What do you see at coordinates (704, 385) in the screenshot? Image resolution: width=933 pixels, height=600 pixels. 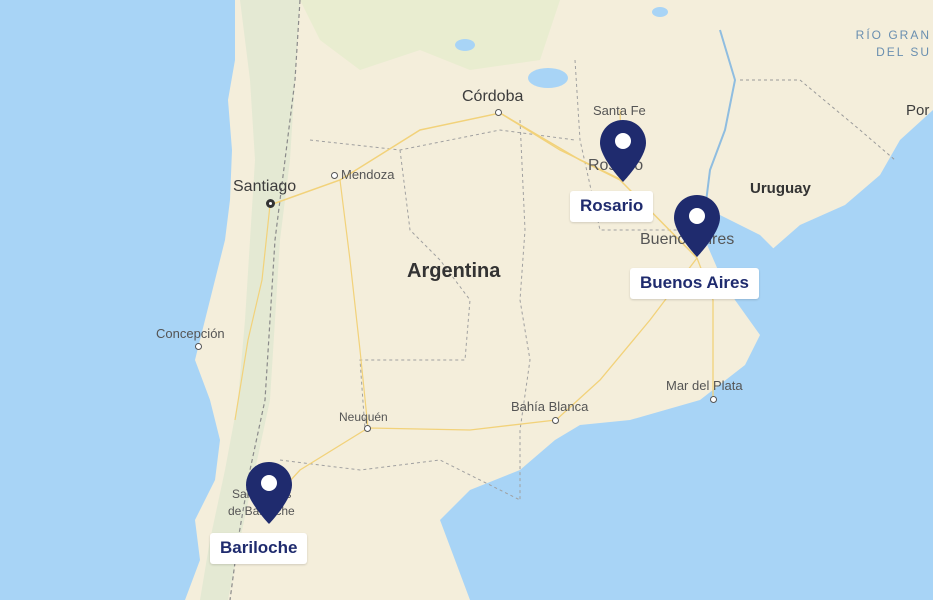 I see `place-label-mar-del-plata: Mar del Plata` at bounding box center [704, 385].